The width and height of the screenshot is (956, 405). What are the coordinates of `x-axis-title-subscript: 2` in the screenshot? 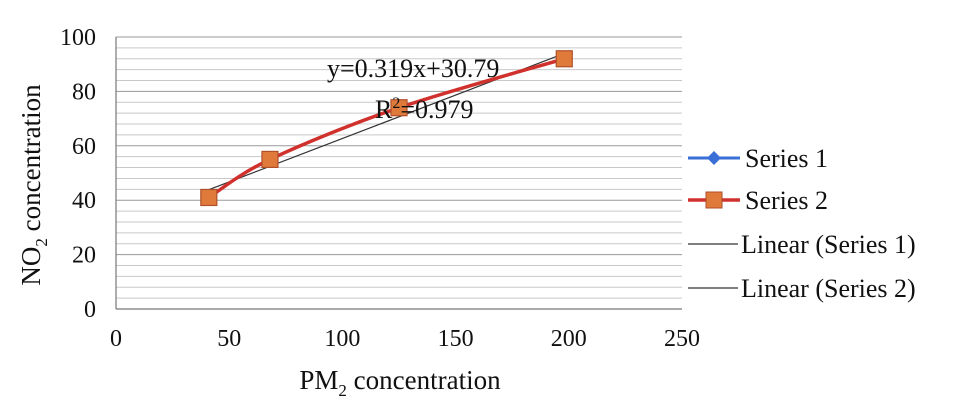 It's located at (342, 390).